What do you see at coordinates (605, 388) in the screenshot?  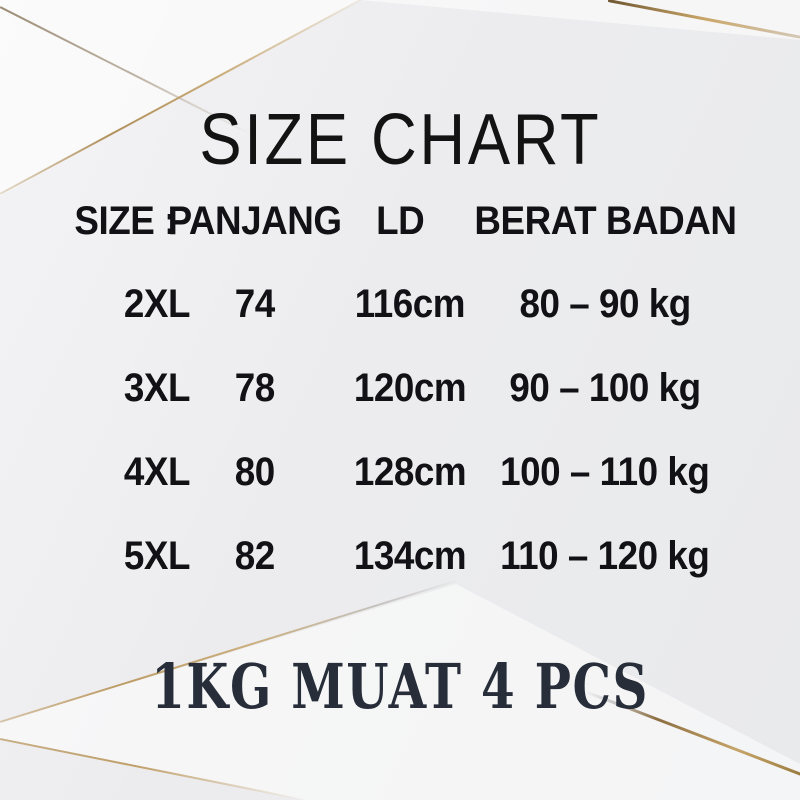 I see `cell-berat-badan: 90 – 100 kg` at bounding box center [605, 388].